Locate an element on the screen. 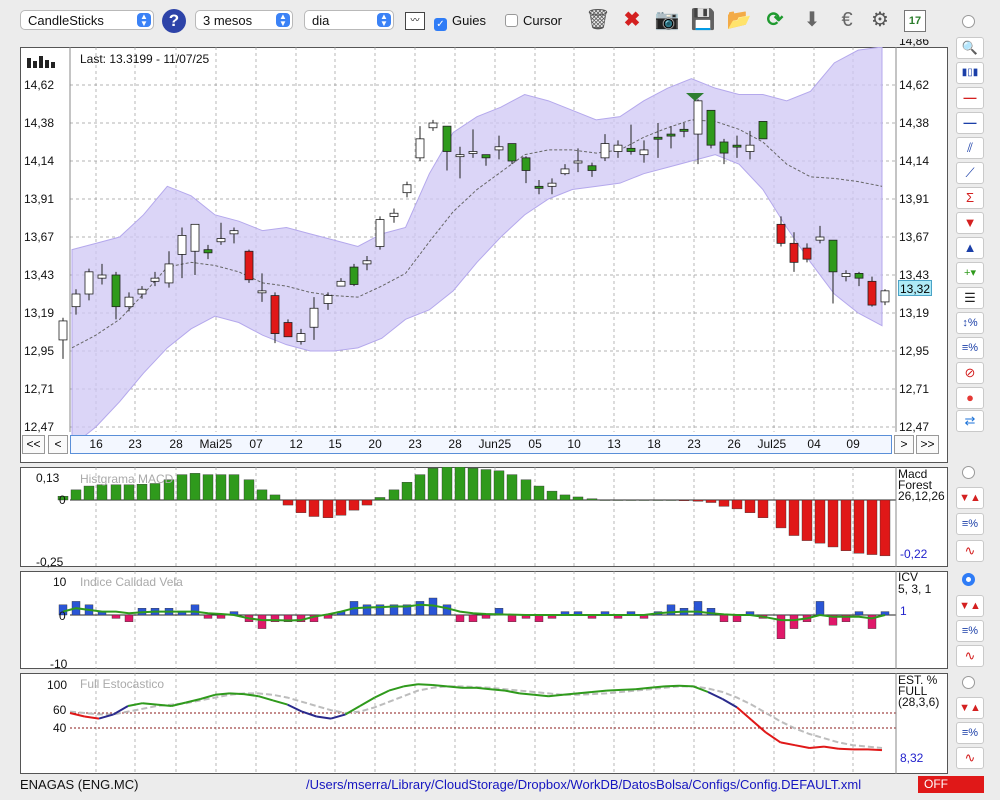 The width and height of the screenshot is (1000, 800). icv-curve-button: ∿ is located at coordinates (970, 656).